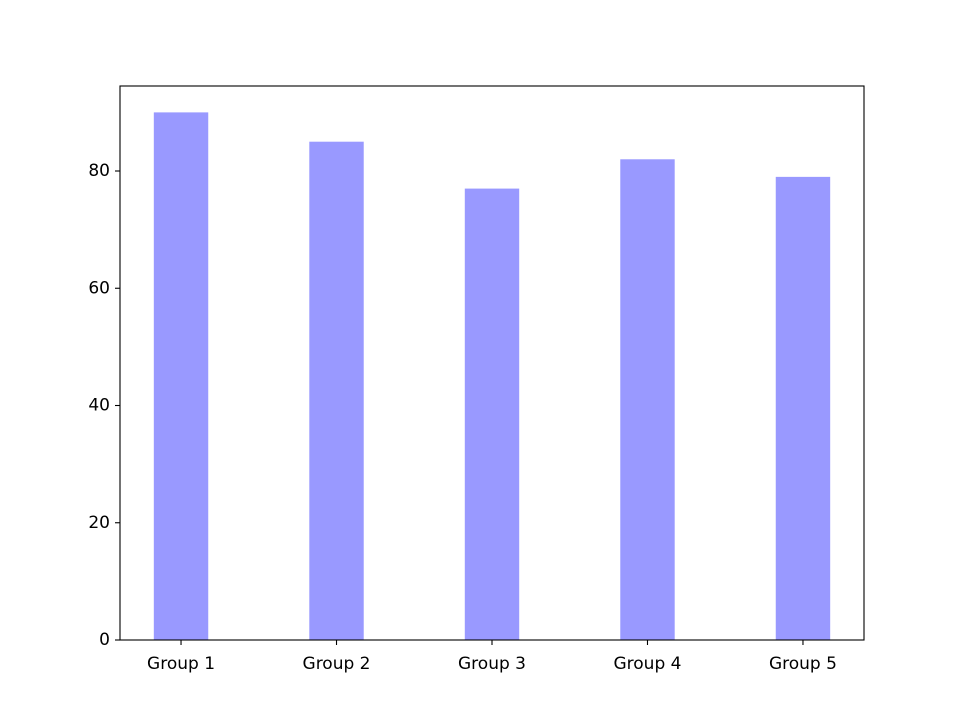 This screenshot has width=960, height=720. Describe the element at coordinates (99, 523) in the screenshot. I see `y-tick-label: 20` at that location.